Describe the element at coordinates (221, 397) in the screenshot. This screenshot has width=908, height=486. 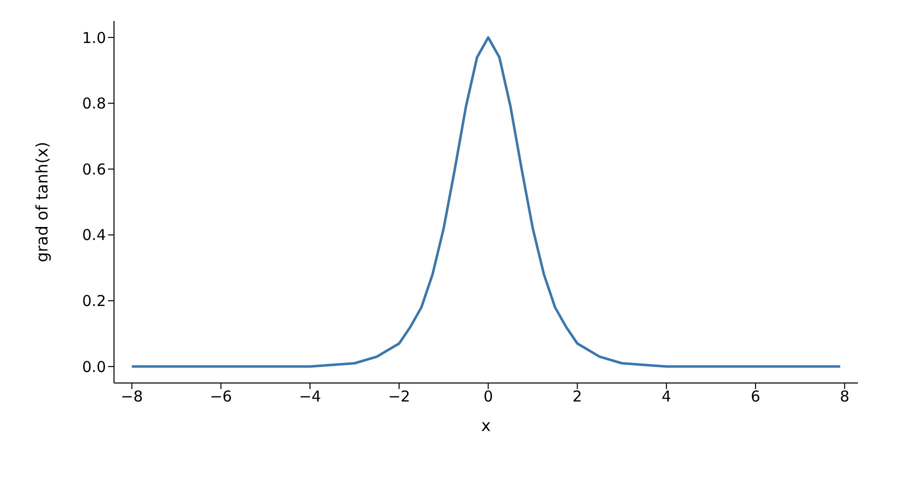
I see `x-tick-label: −6` at that location.